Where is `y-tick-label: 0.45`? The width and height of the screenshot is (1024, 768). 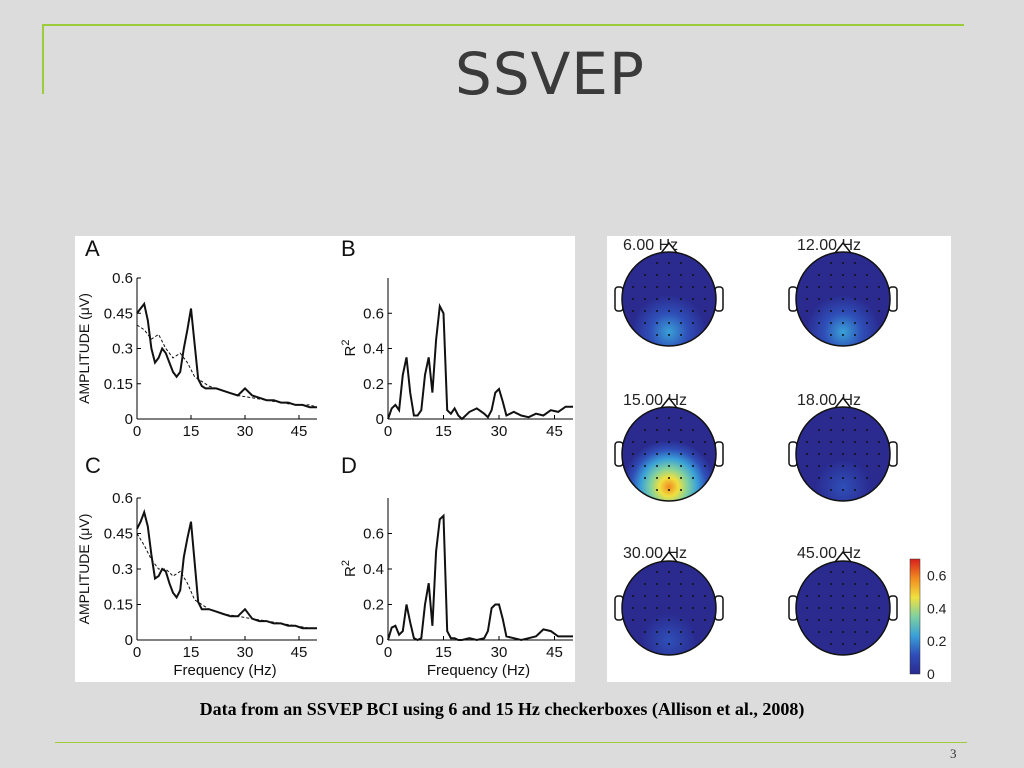 y-tick-label: 0.45 is located at coordinates (118, 313).